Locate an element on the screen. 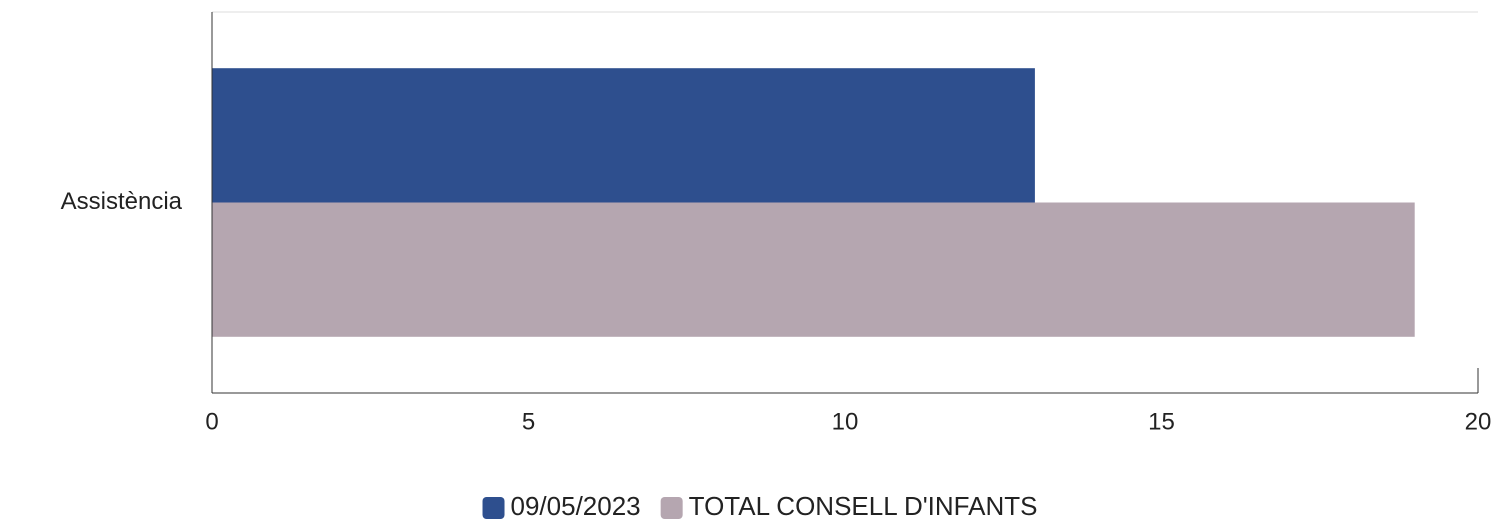  legend-label: TOTAL CONSELL D'INFANTS is located at coordinates (863, 506).